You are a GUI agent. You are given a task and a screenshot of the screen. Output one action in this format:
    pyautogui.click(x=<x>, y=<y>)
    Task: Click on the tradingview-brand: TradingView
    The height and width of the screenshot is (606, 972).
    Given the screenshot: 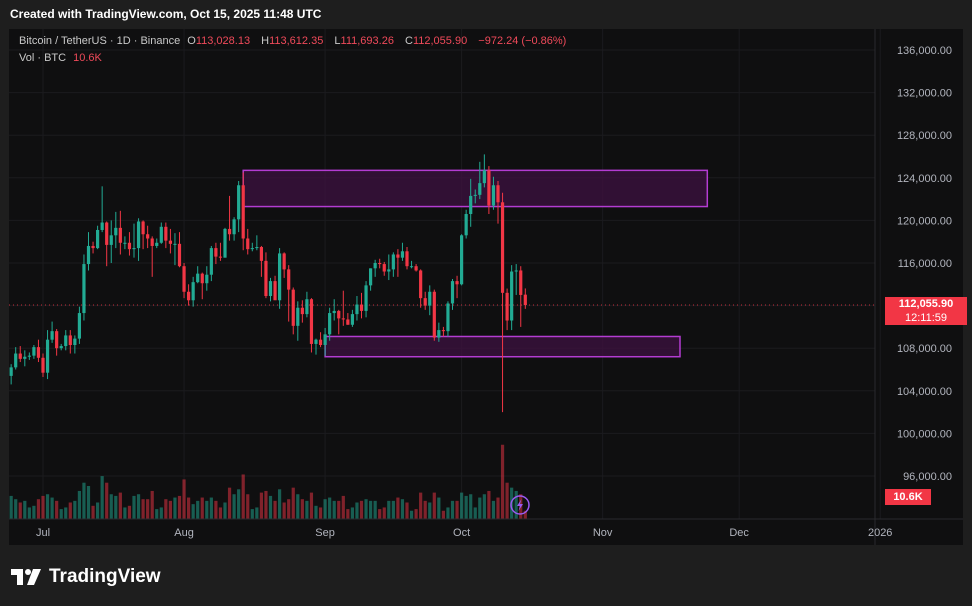 What is the action you would take?
    pyautogui.click(x=86, y=577)
    